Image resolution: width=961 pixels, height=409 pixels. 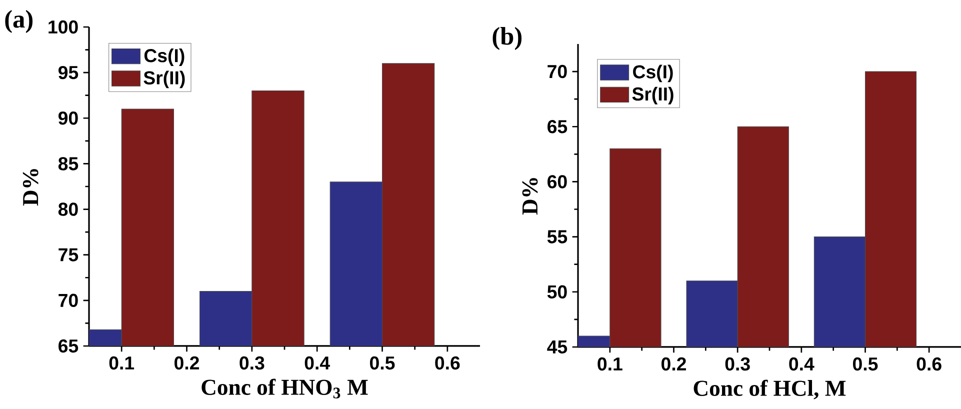 What do you see at coordinates (68, 118) in the screenshot?
I see `y-tick-label: 90` at bounding box center [68, 118].